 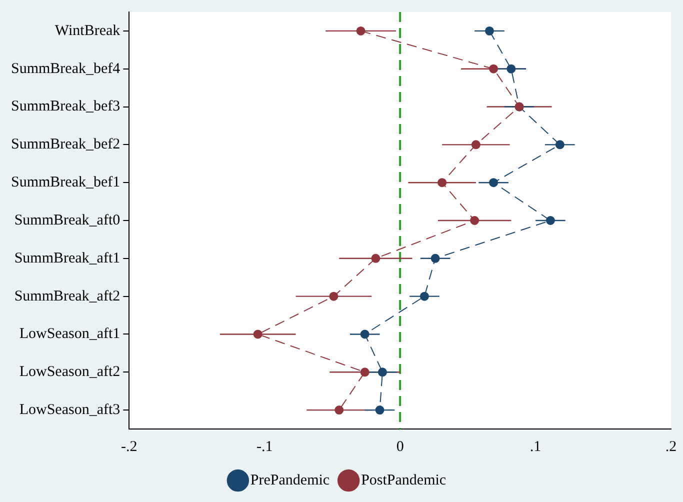 What do you see at coordinates (65, 182) in the screenshot?
I see `y-tick-label: SummBreak_bef1` at bounding box center [65, 182].